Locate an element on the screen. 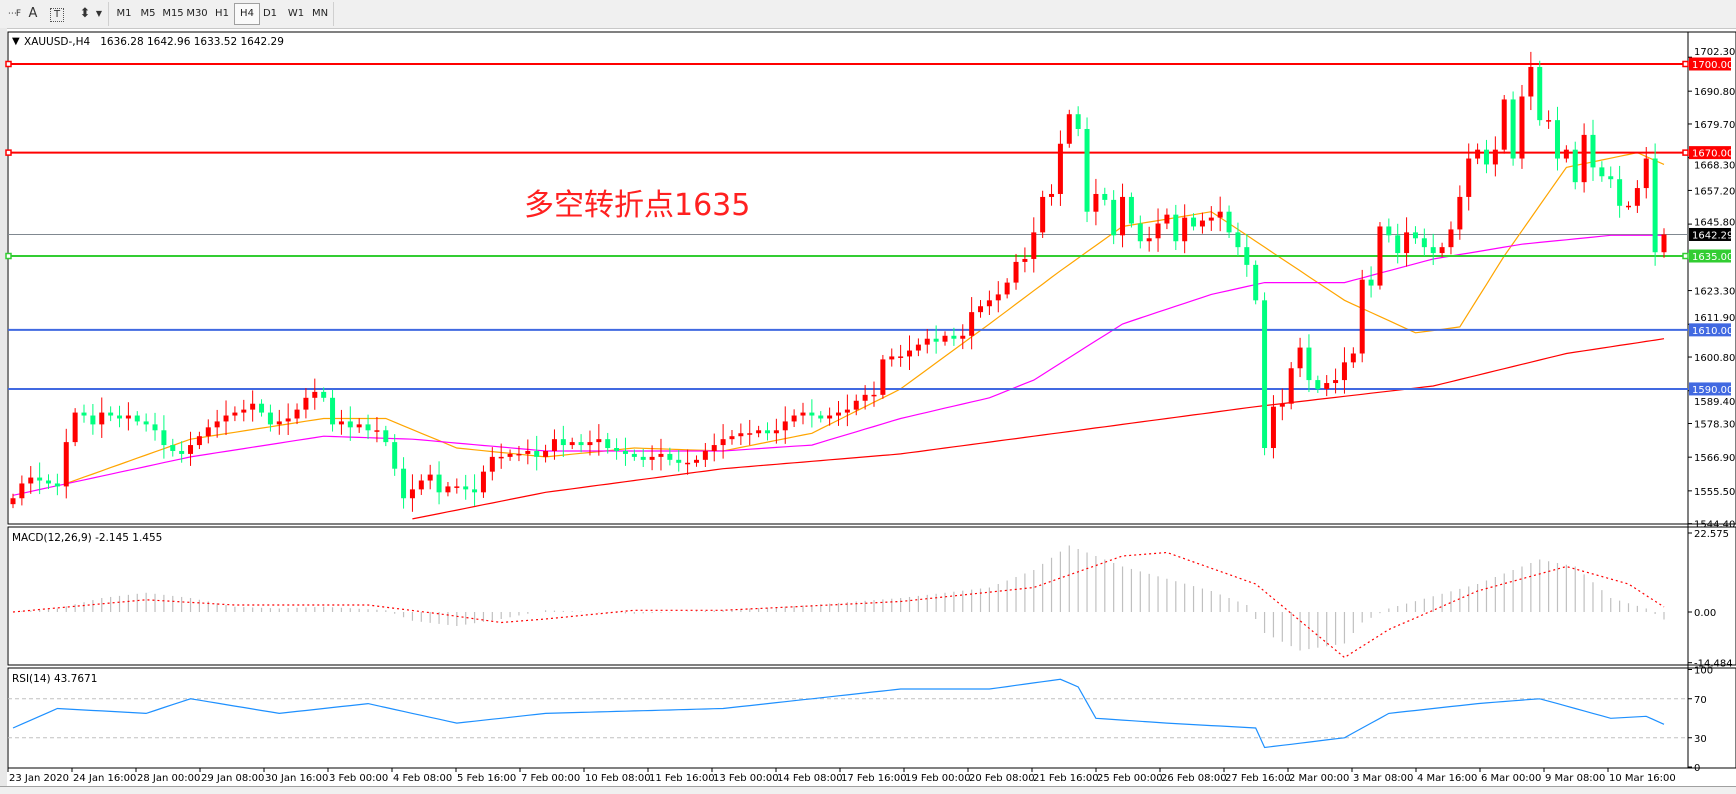 The height and width of the screenshot is (794, 1736). arrows-icon: ⬍ is located at coordinates (85, 13).